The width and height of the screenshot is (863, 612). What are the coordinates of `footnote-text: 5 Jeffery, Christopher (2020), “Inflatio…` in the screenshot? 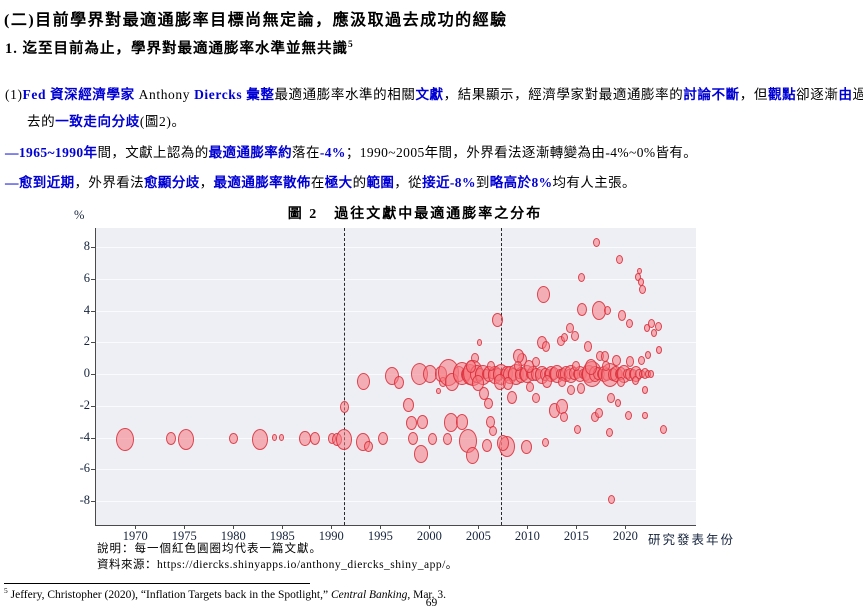 It's located at (354, 593).